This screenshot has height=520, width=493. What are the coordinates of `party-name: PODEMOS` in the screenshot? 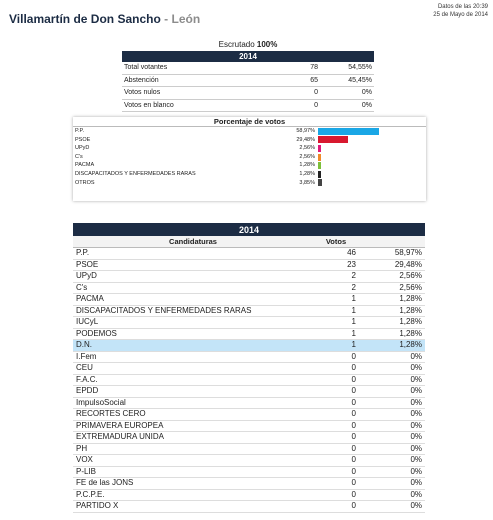 It's located at (193, 334).